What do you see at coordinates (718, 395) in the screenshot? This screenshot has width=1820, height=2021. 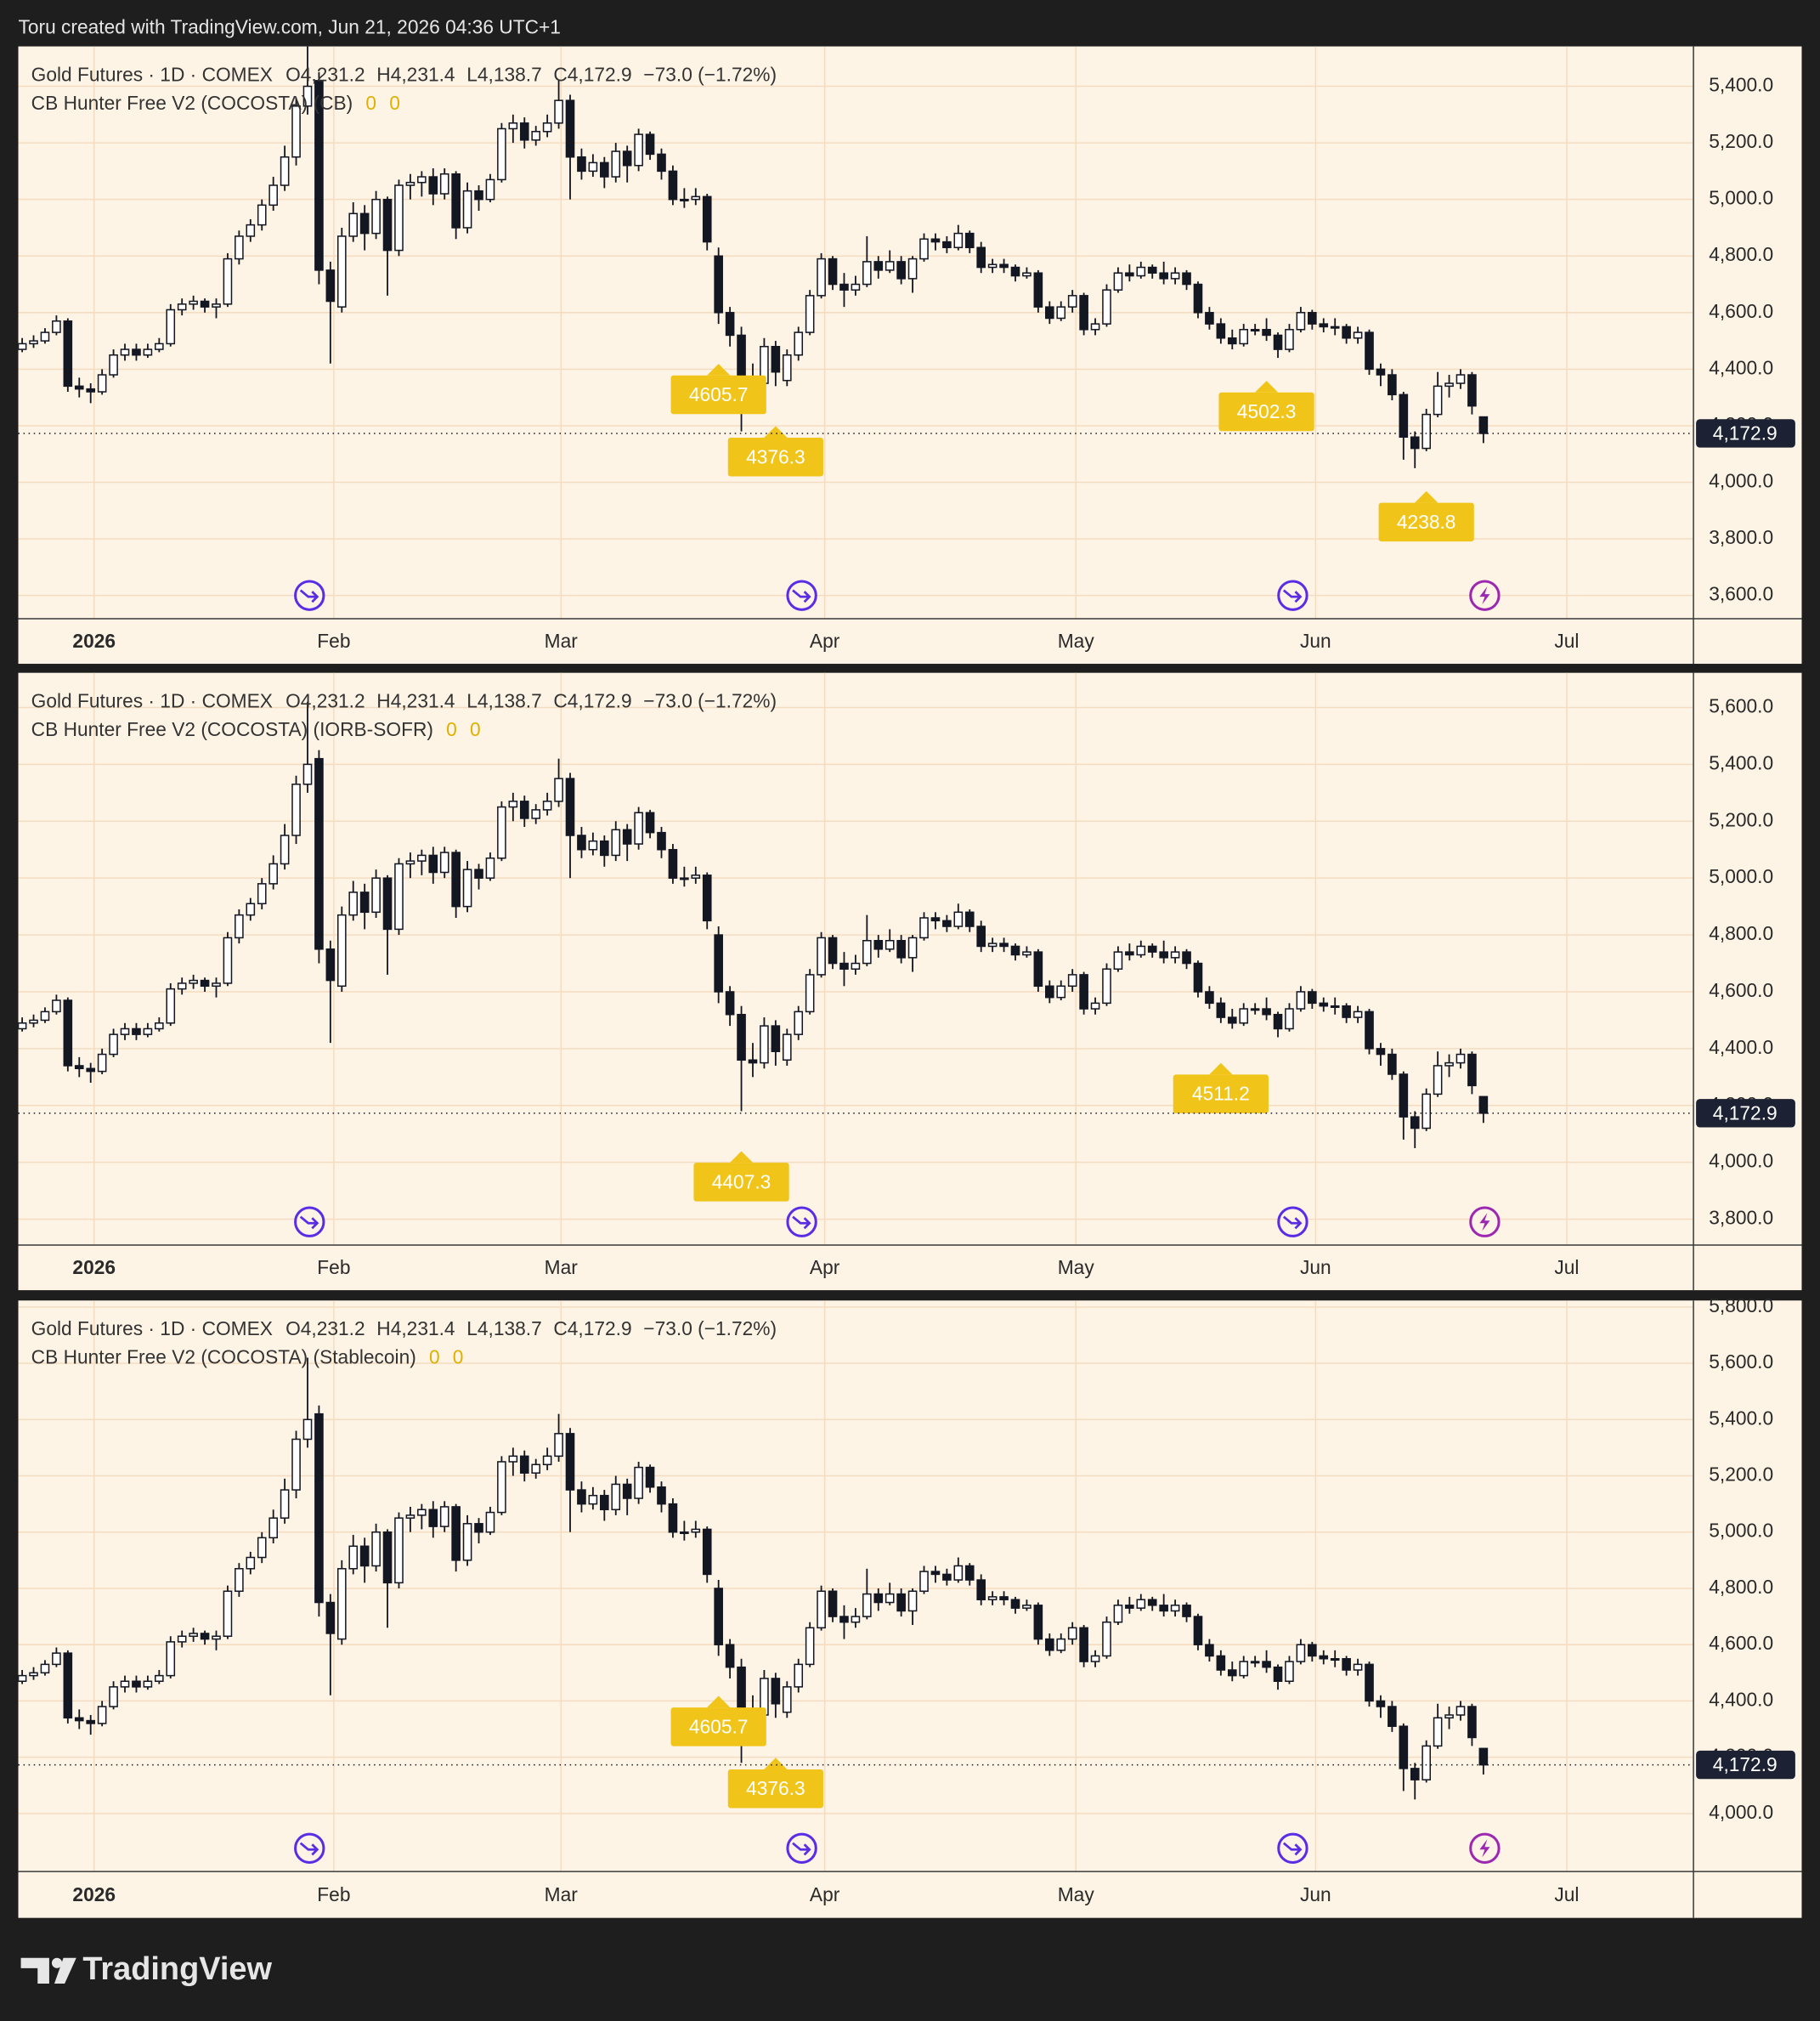 I see `signal-box` at bounding box center [718, 395].